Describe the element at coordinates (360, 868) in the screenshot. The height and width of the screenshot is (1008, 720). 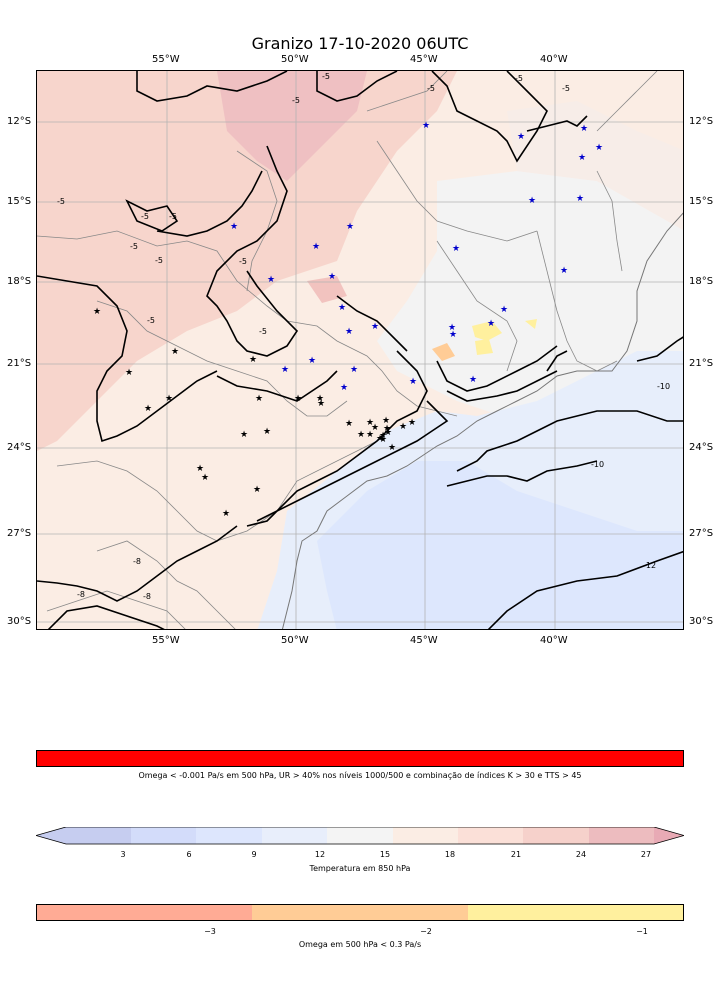
I see `temperature-colorbar-label: Temperatura em 850 hPa` at that location.